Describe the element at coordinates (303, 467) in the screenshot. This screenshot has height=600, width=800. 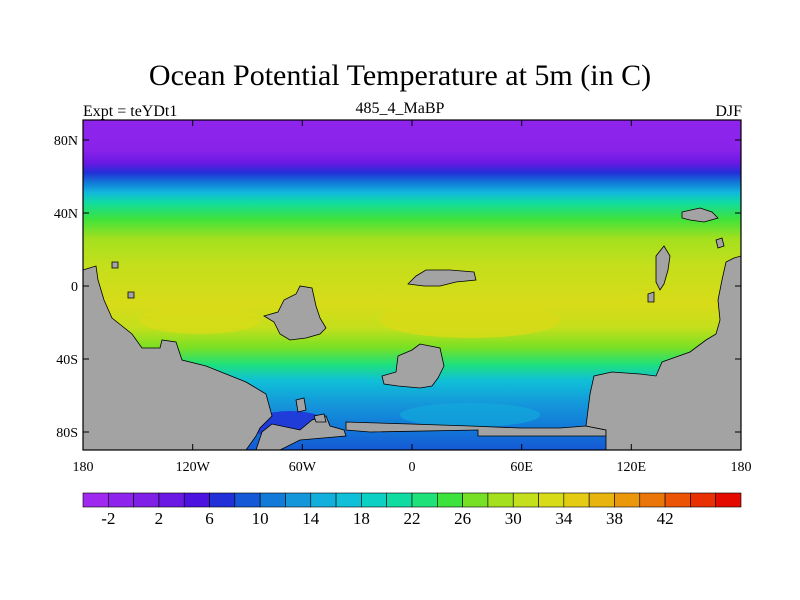
I see `lon-tick-label: 60W` at that location.